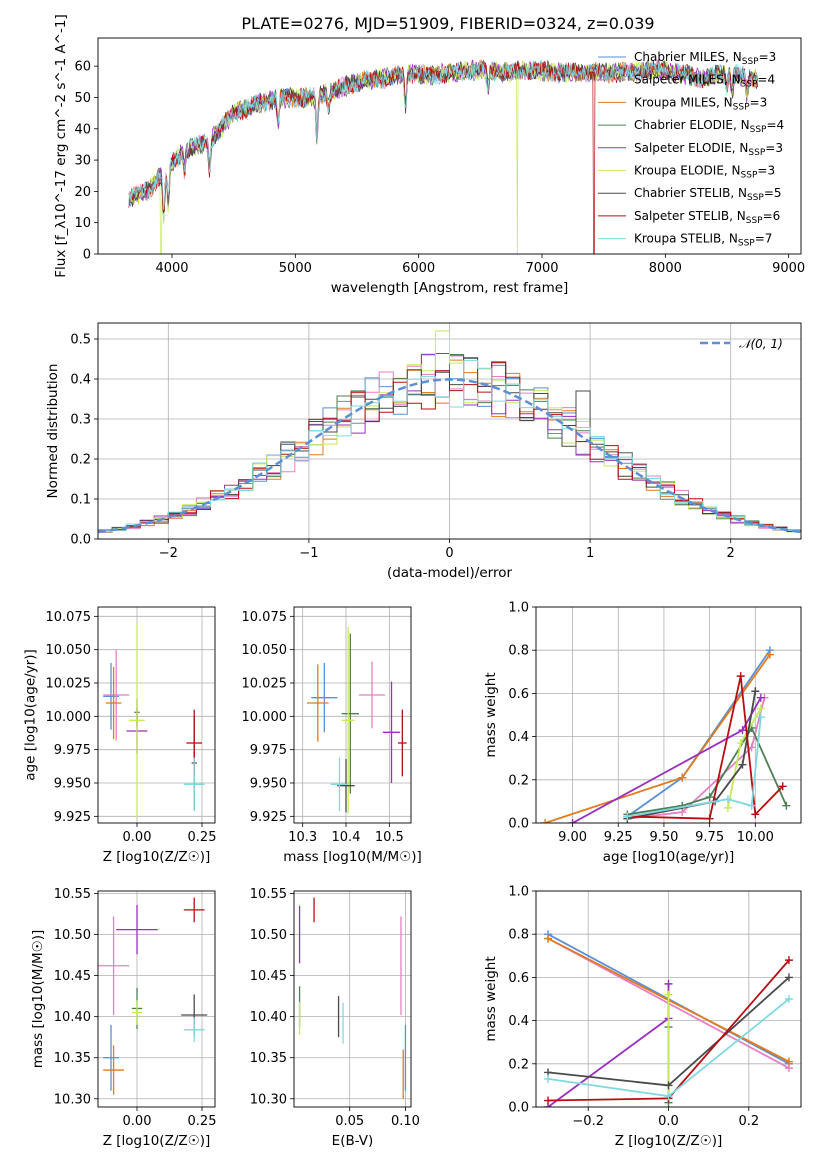 This screenshot has width=819, height=1170. Describe the element at coordinates (202, 837) in the screenshot. I see `x-tick-label: 0.25` at that location.